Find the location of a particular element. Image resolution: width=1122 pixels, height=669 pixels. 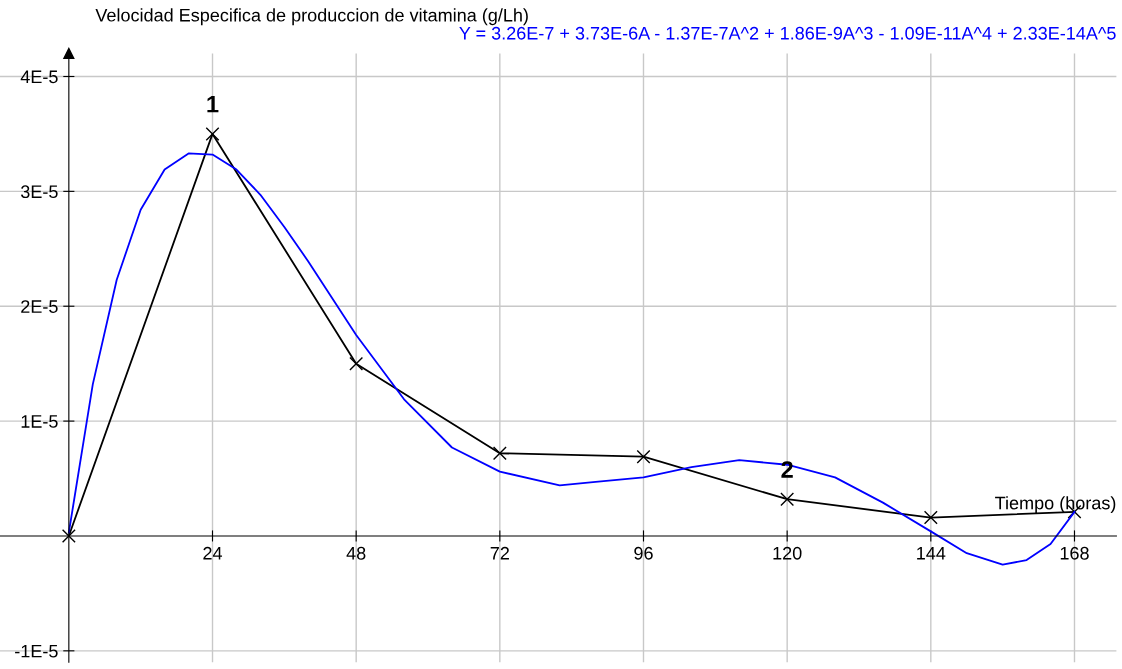

x-axis-title: Tiempo (horas) is located at coordinates (1055, 504).